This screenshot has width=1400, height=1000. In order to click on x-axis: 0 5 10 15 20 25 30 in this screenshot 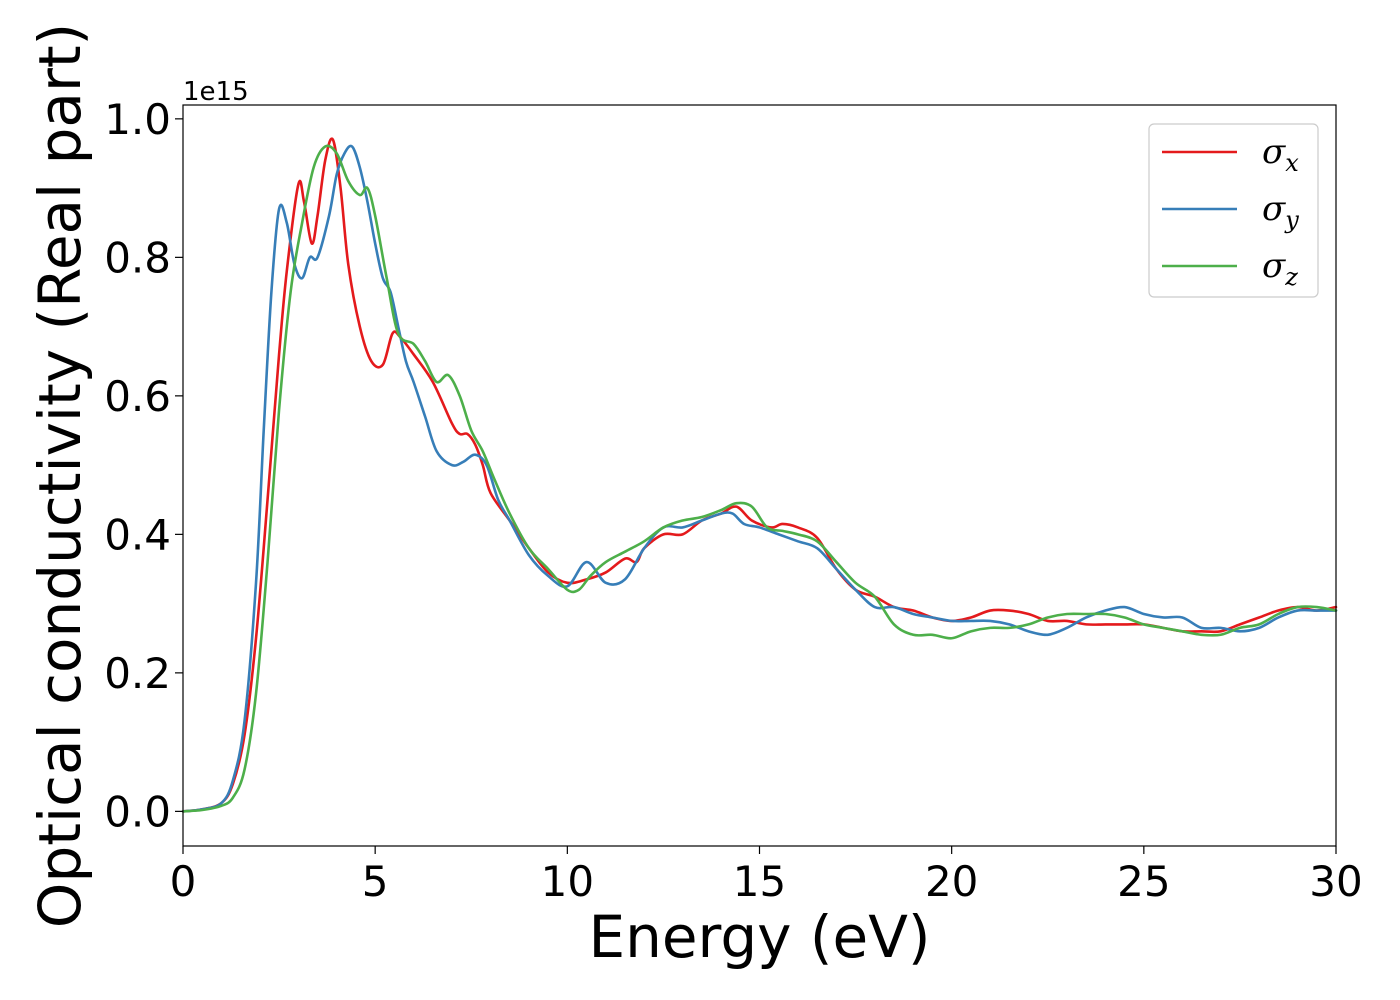, I will do `click(766, 876)`.